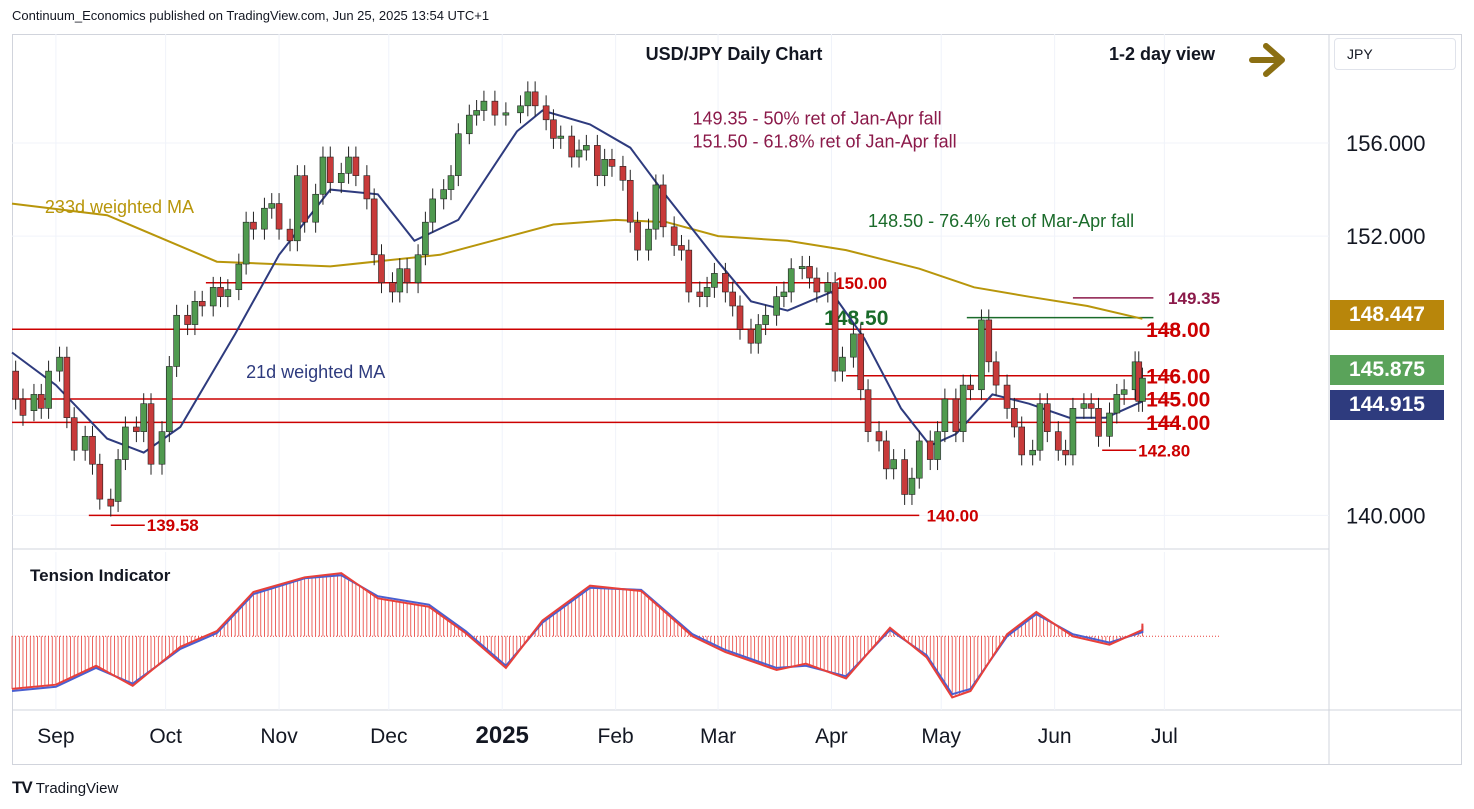 The height and width of the screenshot is (809, 1474). I want to click on x-tick-label: Mar, so click(718, 736).